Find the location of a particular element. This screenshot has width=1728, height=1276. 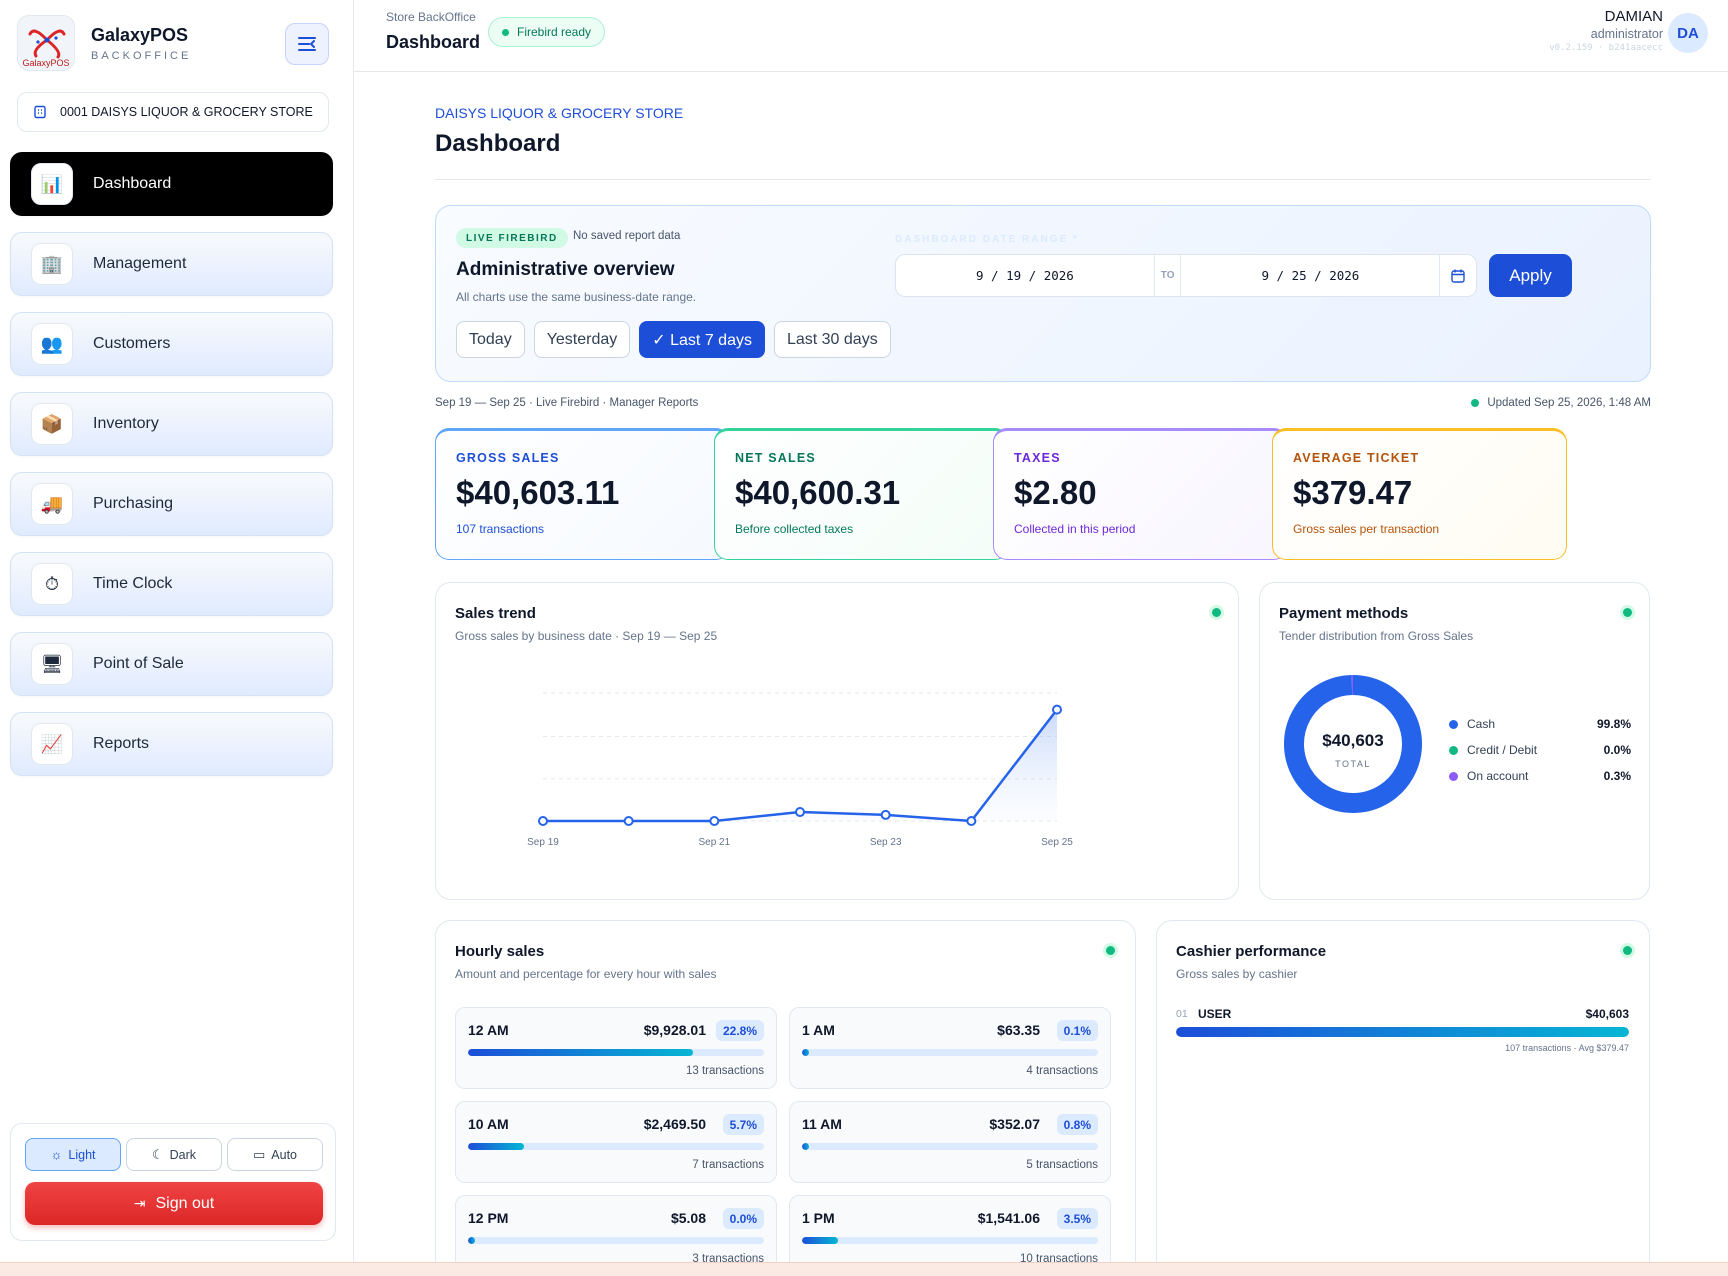

calendar-icon is located at coordinates (1458, 276).